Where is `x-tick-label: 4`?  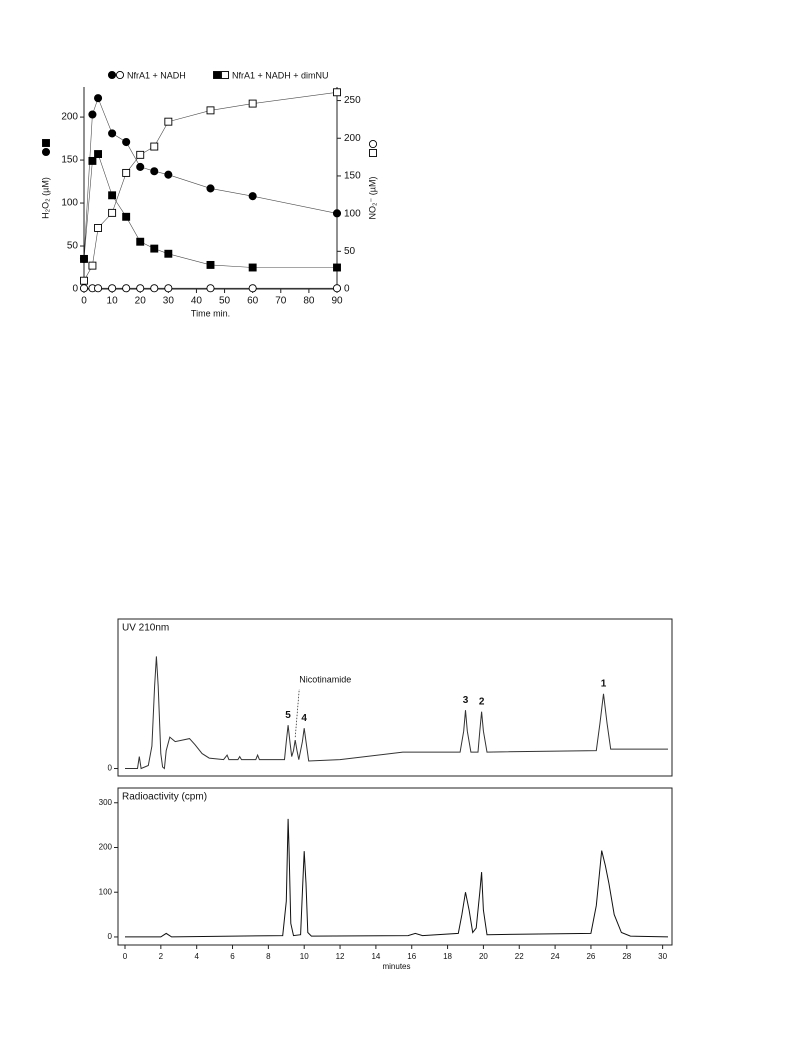
x-tick-label: 4 is located at coordinates (196, 956).